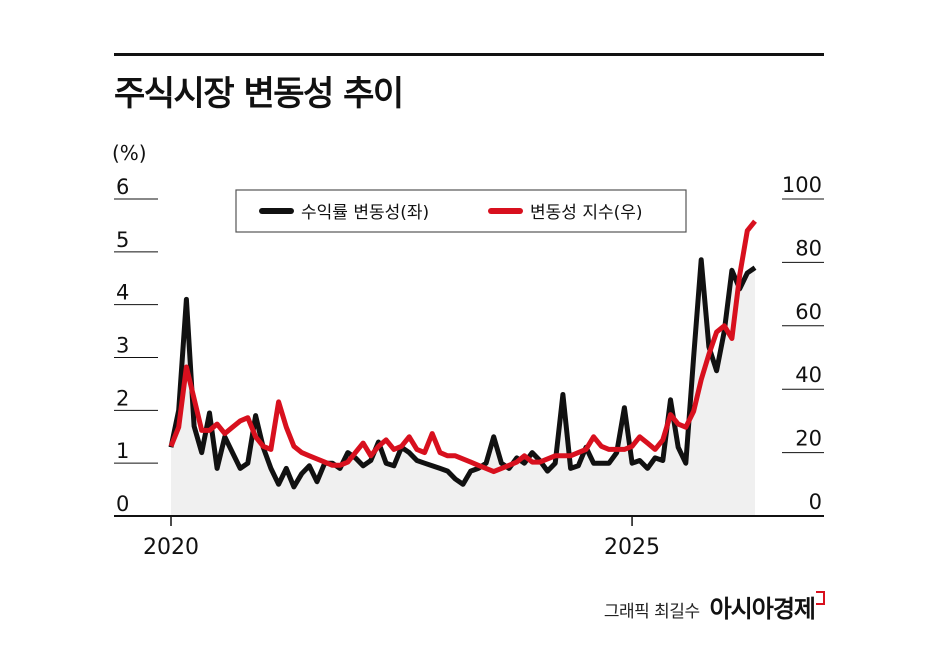 The height and width of the screenshot is (646, 937). What do you see at coordinates (122, 187) in the screenshot?
I see `y-tick-left-6: 6` at bounding box center [122, 187].